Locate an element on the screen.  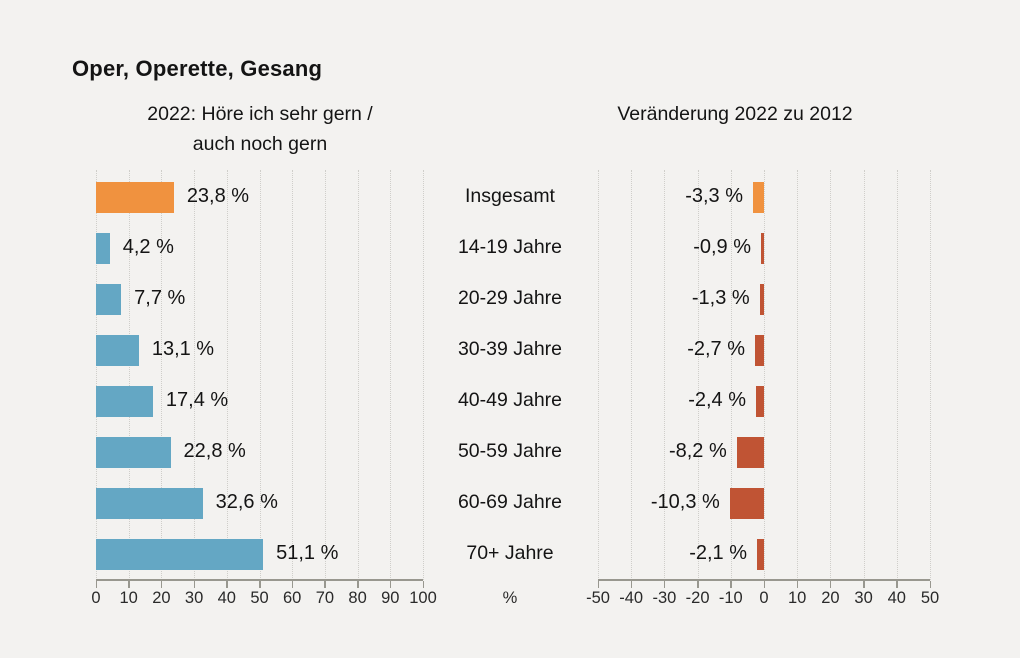
bar-value-label: 23,8 % is located at coordinates (218, 196).